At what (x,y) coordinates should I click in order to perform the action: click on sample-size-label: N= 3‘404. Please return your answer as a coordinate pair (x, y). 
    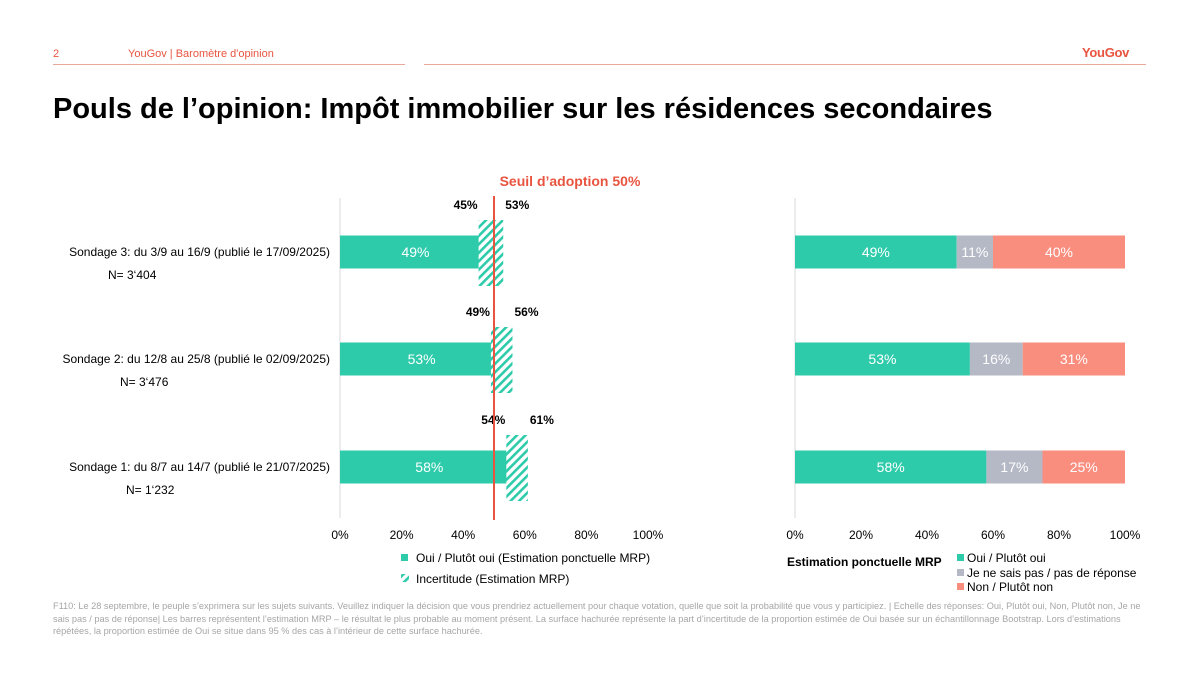
    Looking at the image, I should click on (132, 275).